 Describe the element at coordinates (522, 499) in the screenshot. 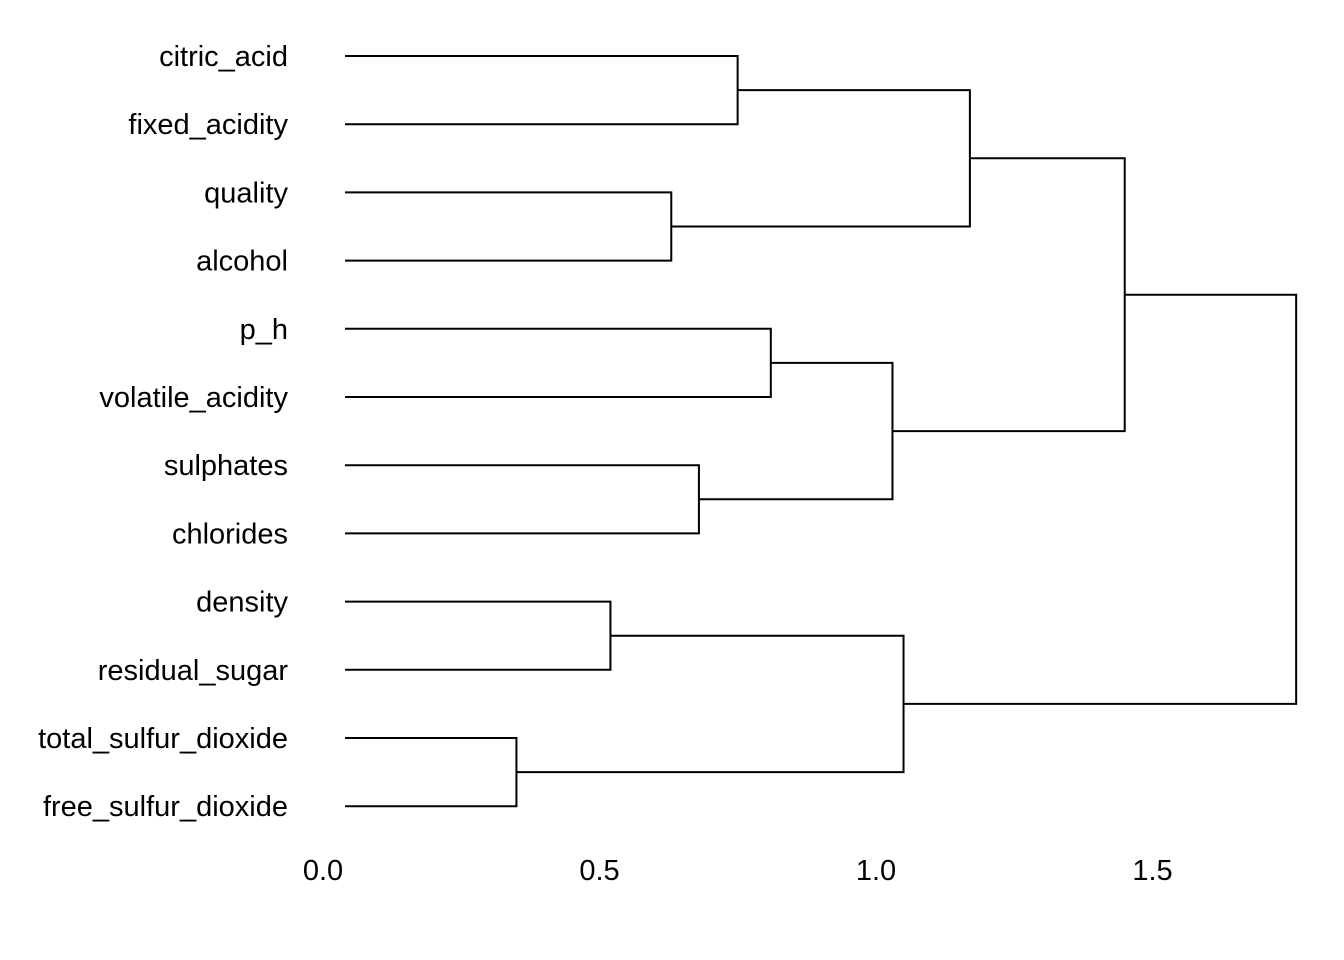

I see `branch-m5` at that location.